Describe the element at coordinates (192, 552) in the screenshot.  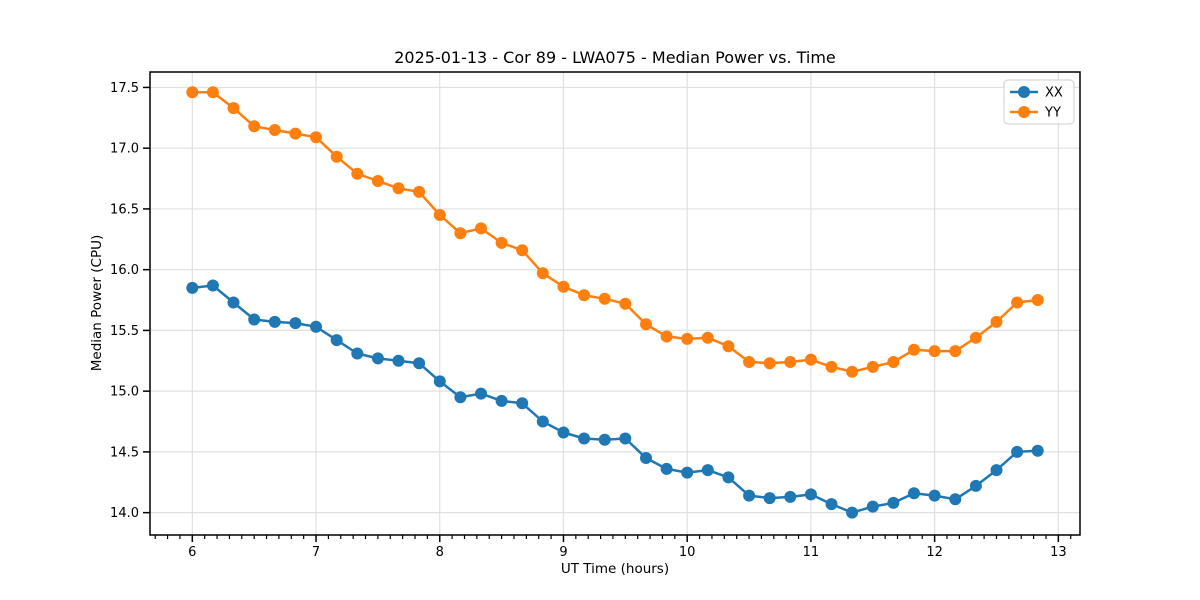
I see `x-tick-label: 6` at that location.